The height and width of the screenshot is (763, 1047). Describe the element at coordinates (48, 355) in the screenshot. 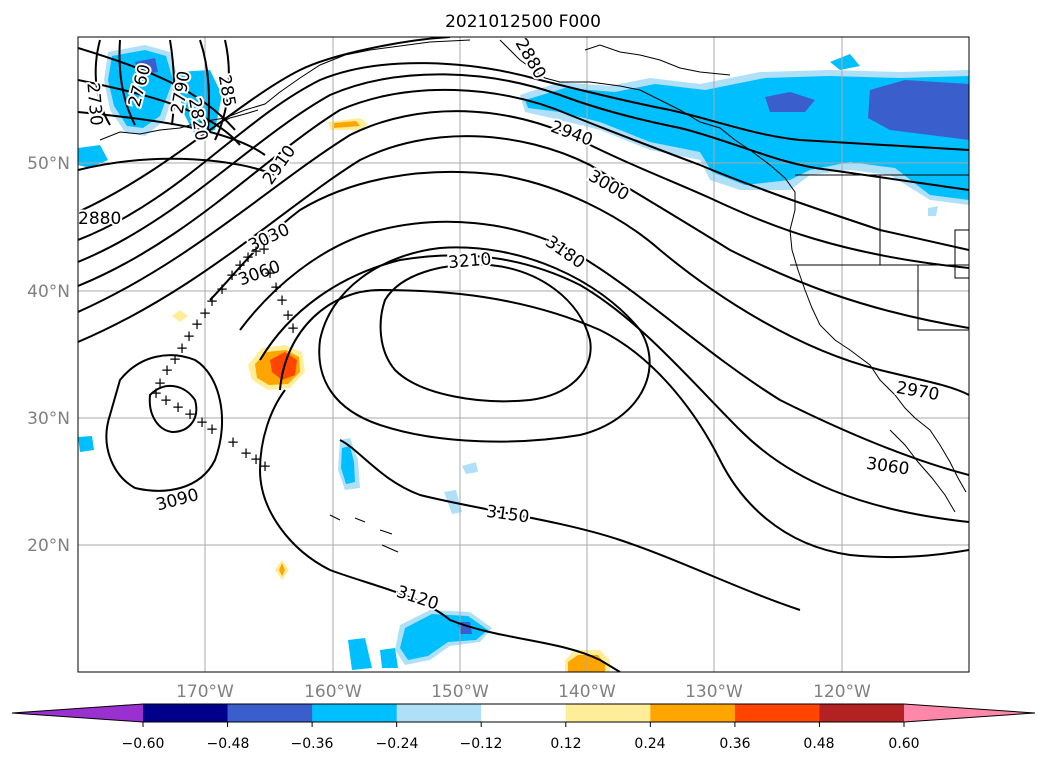

I see `latitude-labels: 50°N 40°N 30°N 20°N` at that location.